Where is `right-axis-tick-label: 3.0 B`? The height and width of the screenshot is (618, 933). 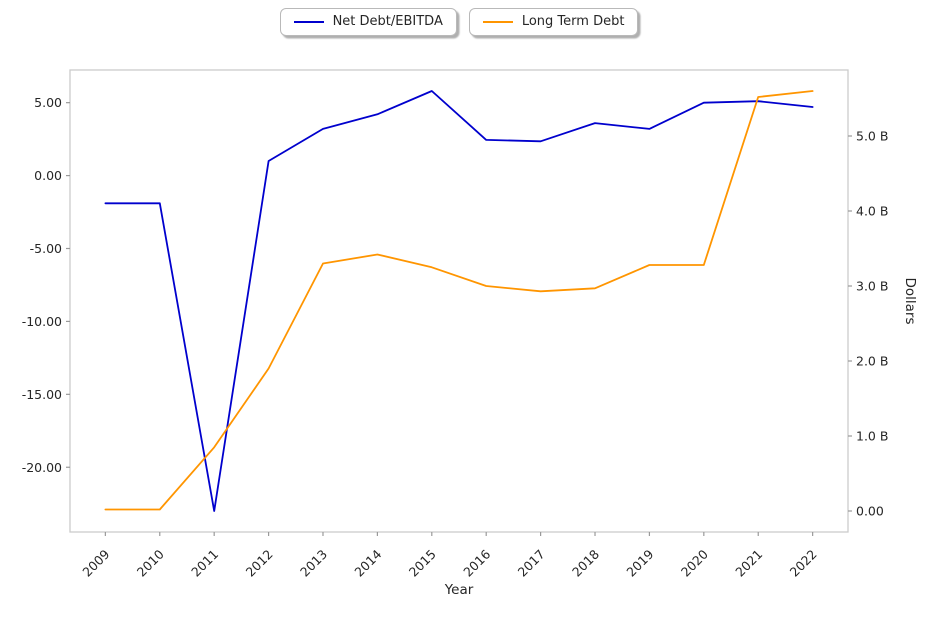
right-axis-tick-label: 3.0 B is located at coordinates (872, 286).